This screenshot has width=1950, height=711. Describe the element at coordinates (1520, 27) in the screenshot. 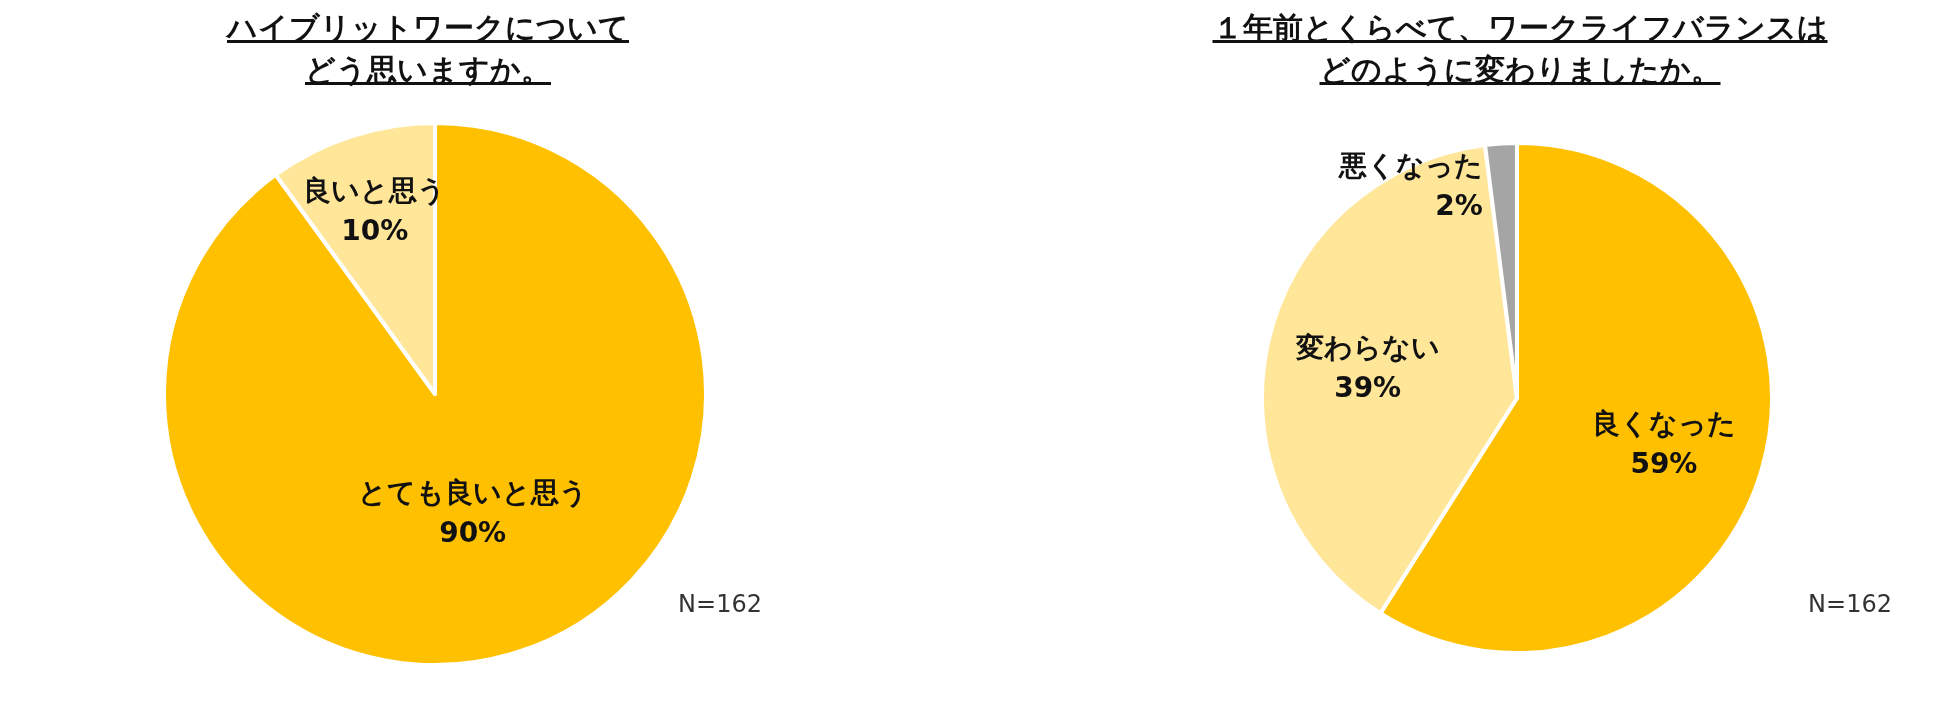

I see `chart-title: １年前とくらべて、ワークライフバランスは` at that location.